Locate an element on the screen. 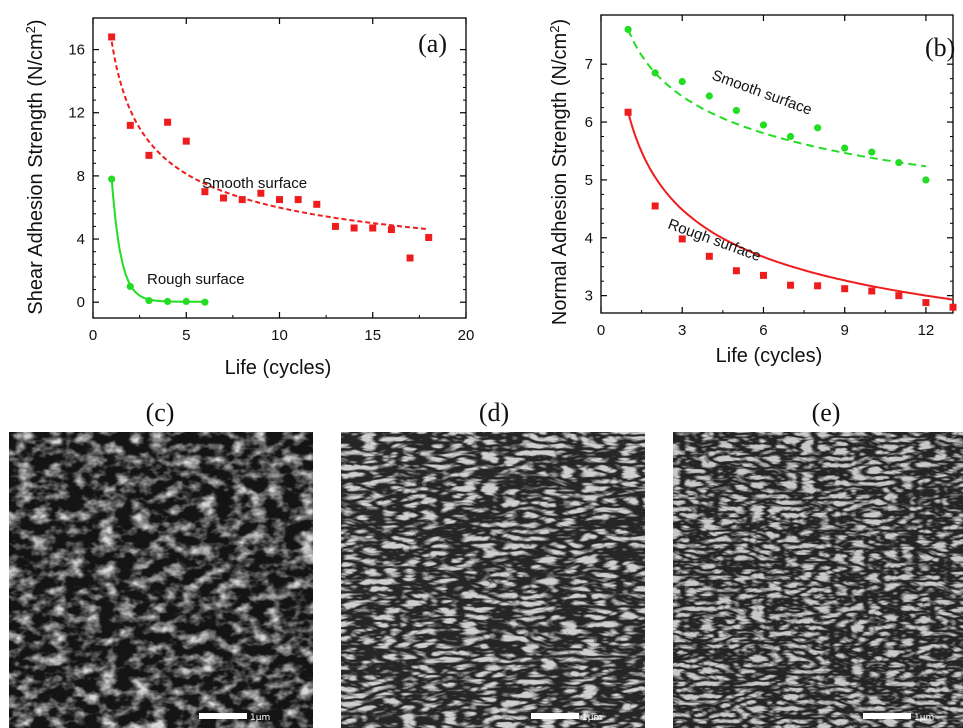 The width and height of the screenshot is (963, 728). chart-b-smooth-label: Smooth surface is located at coordinates (762, 93).